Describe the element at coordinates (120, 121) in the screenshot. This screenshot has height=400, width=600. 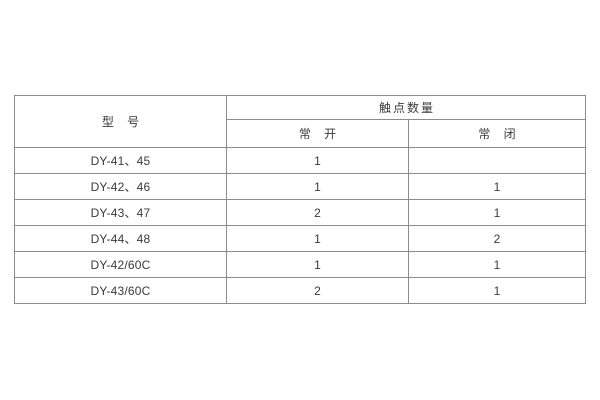
I see `column-header-model: 型 号` at that location.